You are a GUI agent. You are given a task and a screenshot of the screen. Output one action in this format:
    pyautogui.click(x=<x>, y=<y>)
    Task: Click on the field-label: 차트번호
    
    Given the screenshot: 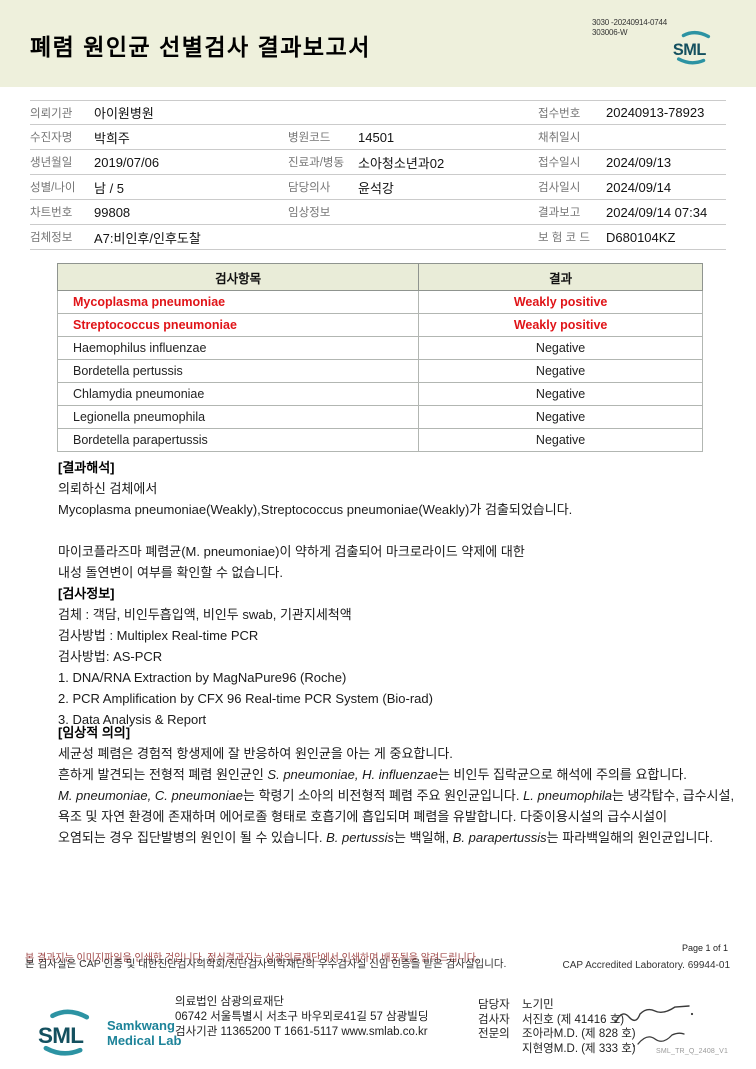 What is the action you would take?
    pyautogui.click(x=51, y=213)
    